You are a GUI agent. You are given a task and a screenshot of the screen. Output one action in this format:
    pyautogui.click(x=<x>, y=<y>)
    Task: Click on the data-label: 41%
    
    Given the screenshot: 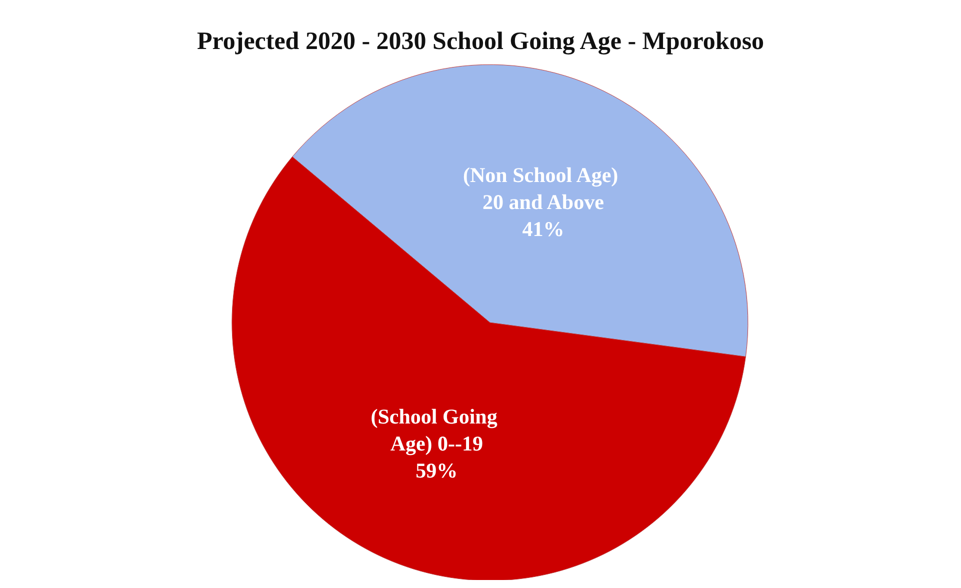 What is the action you would take?
    pyautogui.click(x=543, y=228)
    